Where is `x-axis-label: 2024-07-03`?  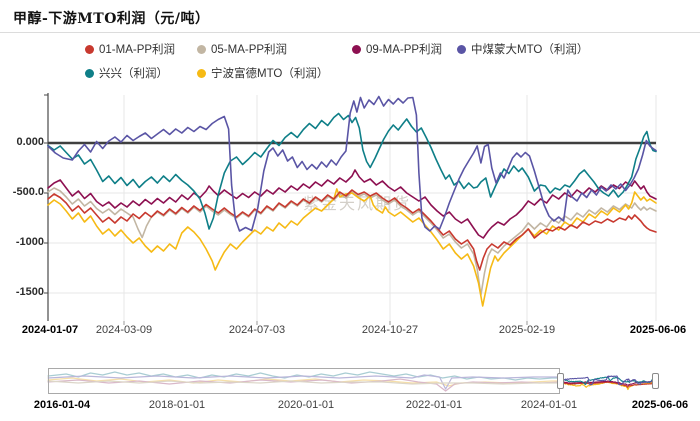
x-axis-label: 2024-07-03 is located at coordinates (257, 330).